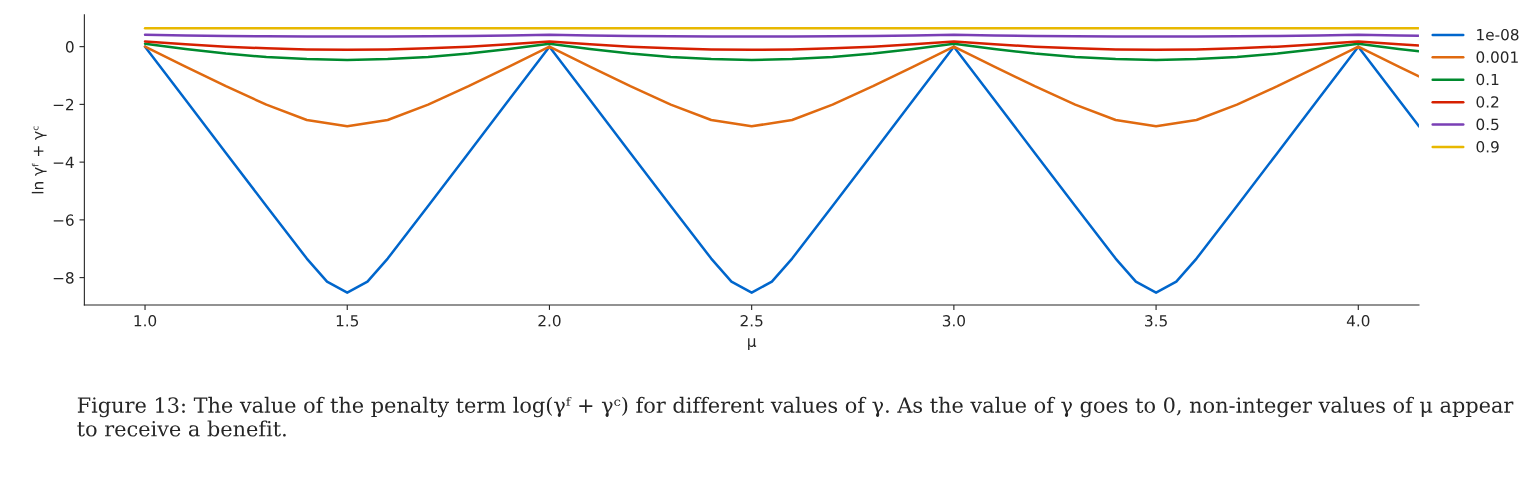 The height and width of the screenshot is (496, 1534). I want to click on legend-label: 1e-08, so click(1498, 34).